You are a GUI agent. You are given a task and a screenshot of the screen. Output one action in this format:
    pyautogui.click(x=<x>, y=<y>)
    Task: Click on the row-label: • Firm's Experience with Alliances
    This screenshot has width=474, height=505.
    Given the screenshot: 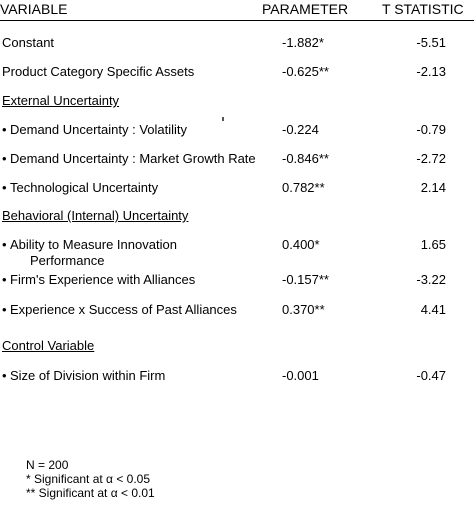 What is the action you would take?
    pyautogui.click(x=98, y=280)
    